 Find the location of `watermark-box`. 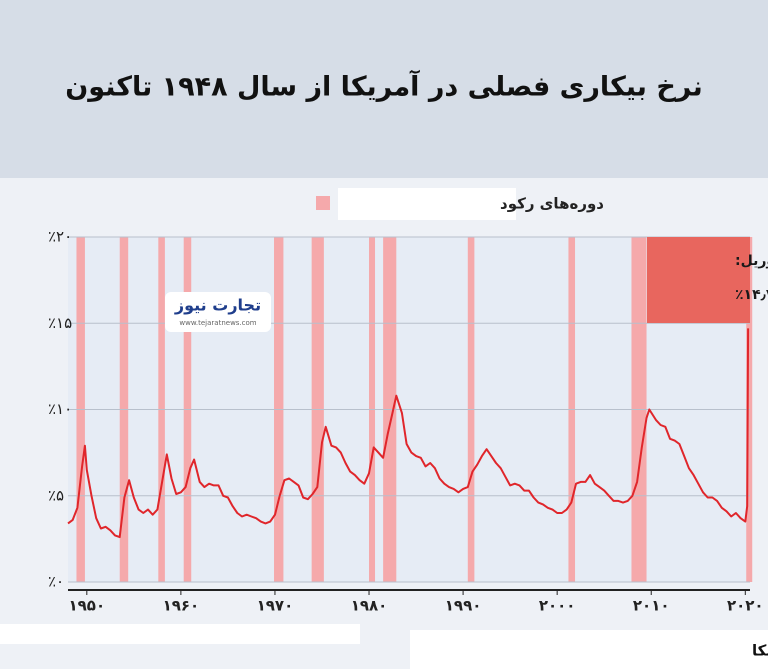

watermark-box is located at coordinates (218, 312).